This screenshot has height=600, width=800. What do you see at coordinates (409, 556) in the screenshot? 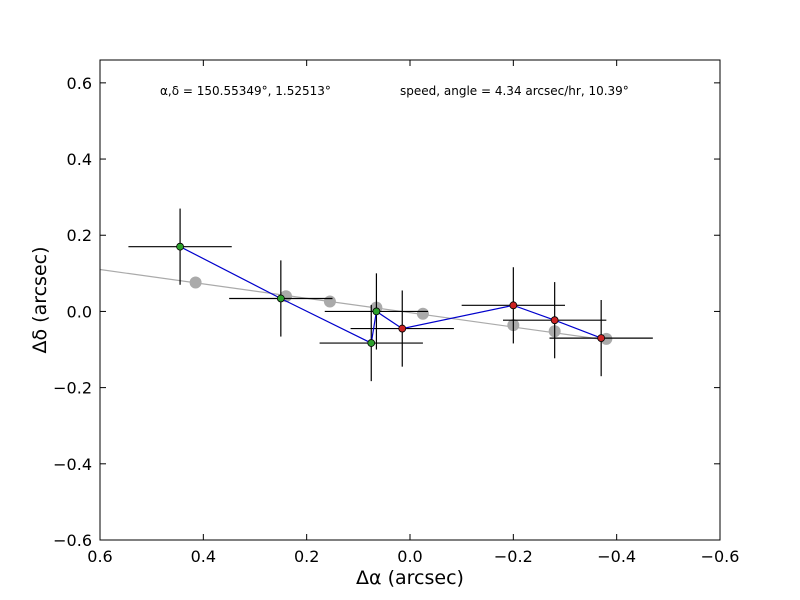
I see `x-tick-label: 0.0` at bounding box center [409, 556].